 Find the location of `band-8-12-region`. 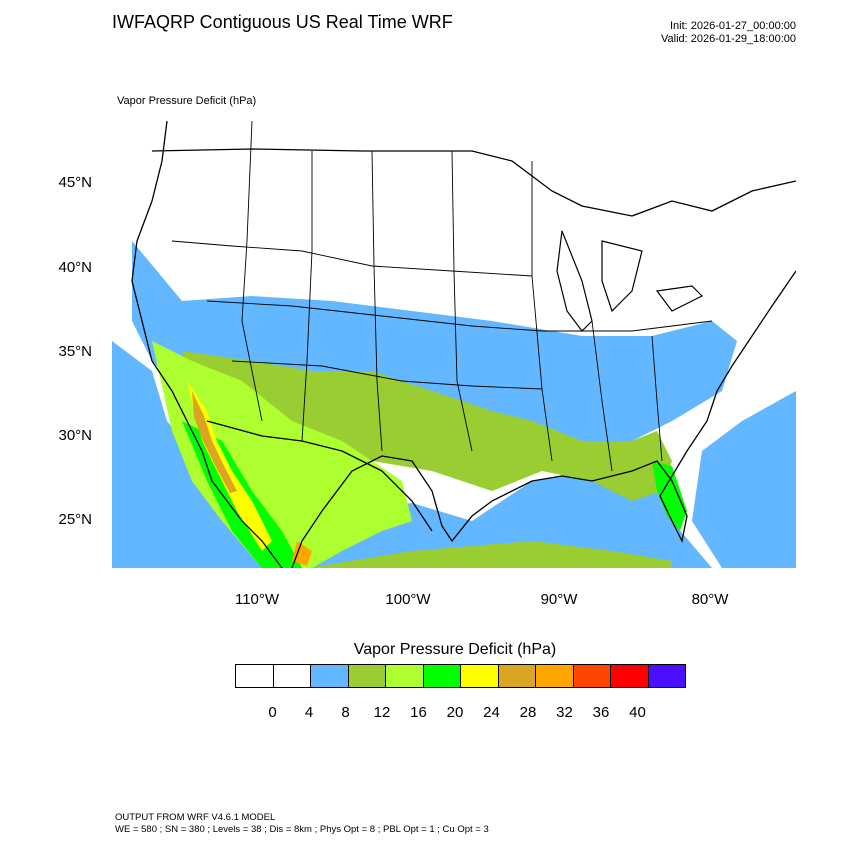

band-8-12-region is located at coordinates (427, 426).